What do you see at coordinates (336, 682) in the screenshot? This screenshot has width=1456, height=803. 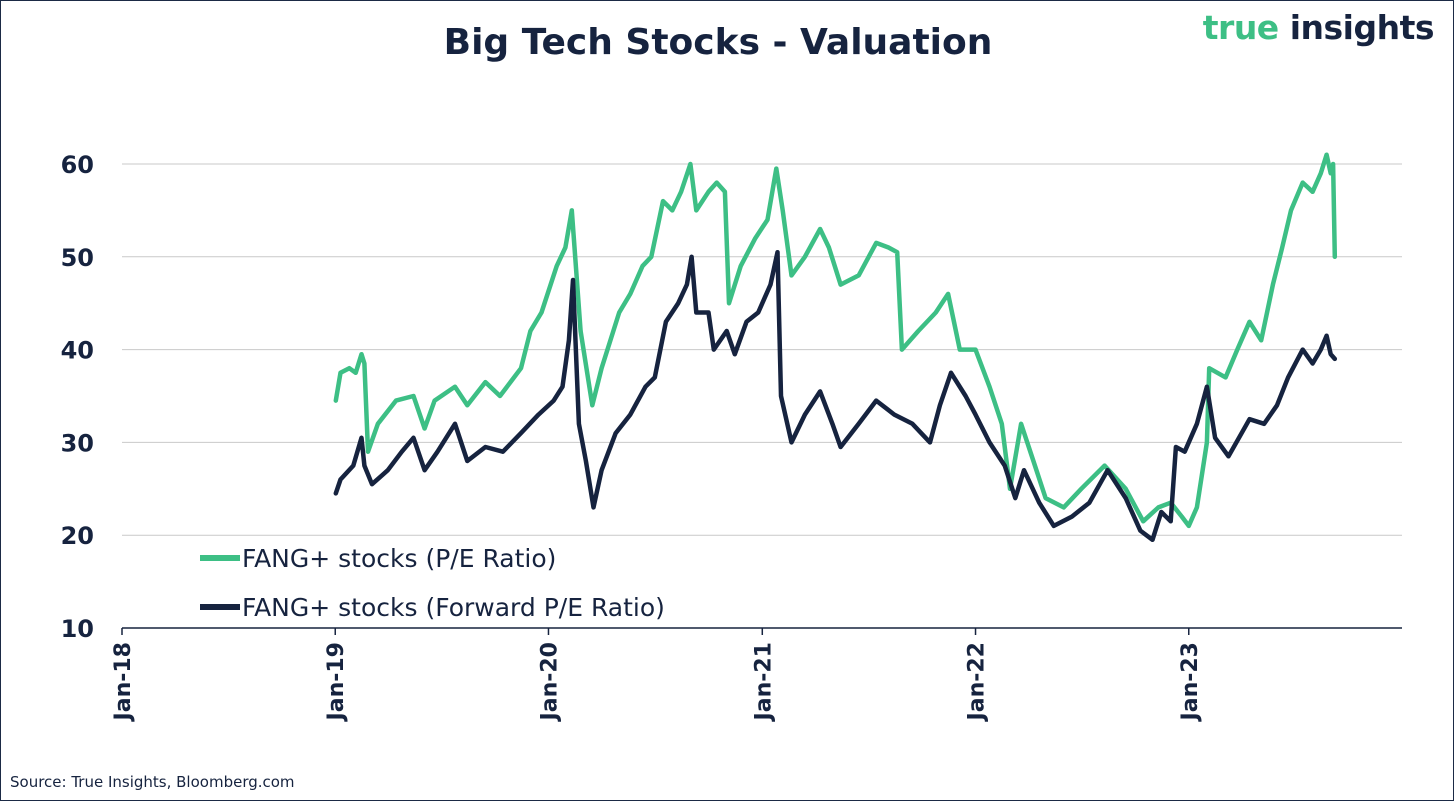 I see `x-tick-label-Jan-19: Jan-19` at bounding box center [336, 682].